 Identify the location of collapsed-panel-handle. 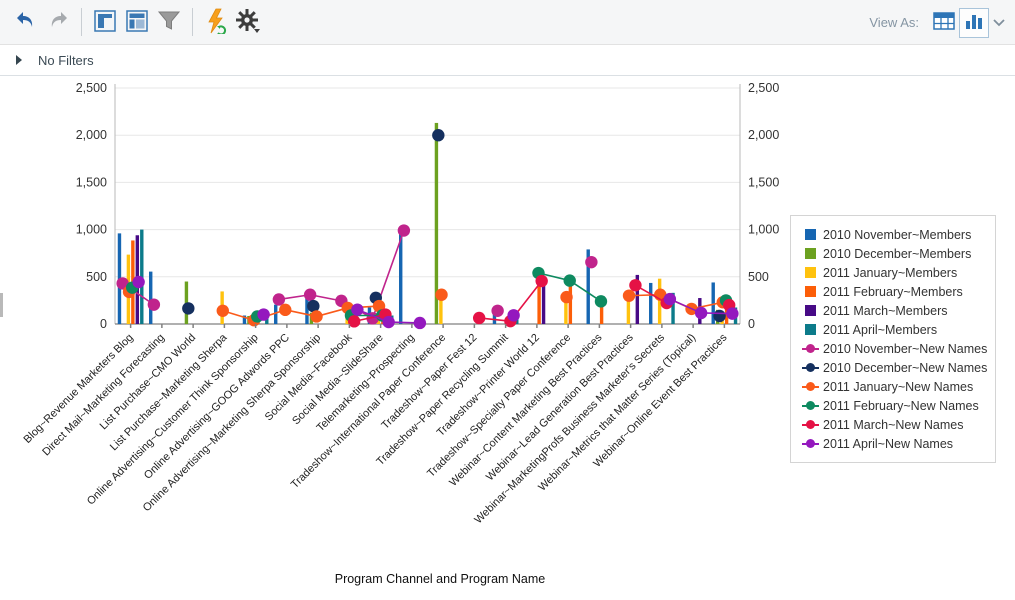
(1, 305).